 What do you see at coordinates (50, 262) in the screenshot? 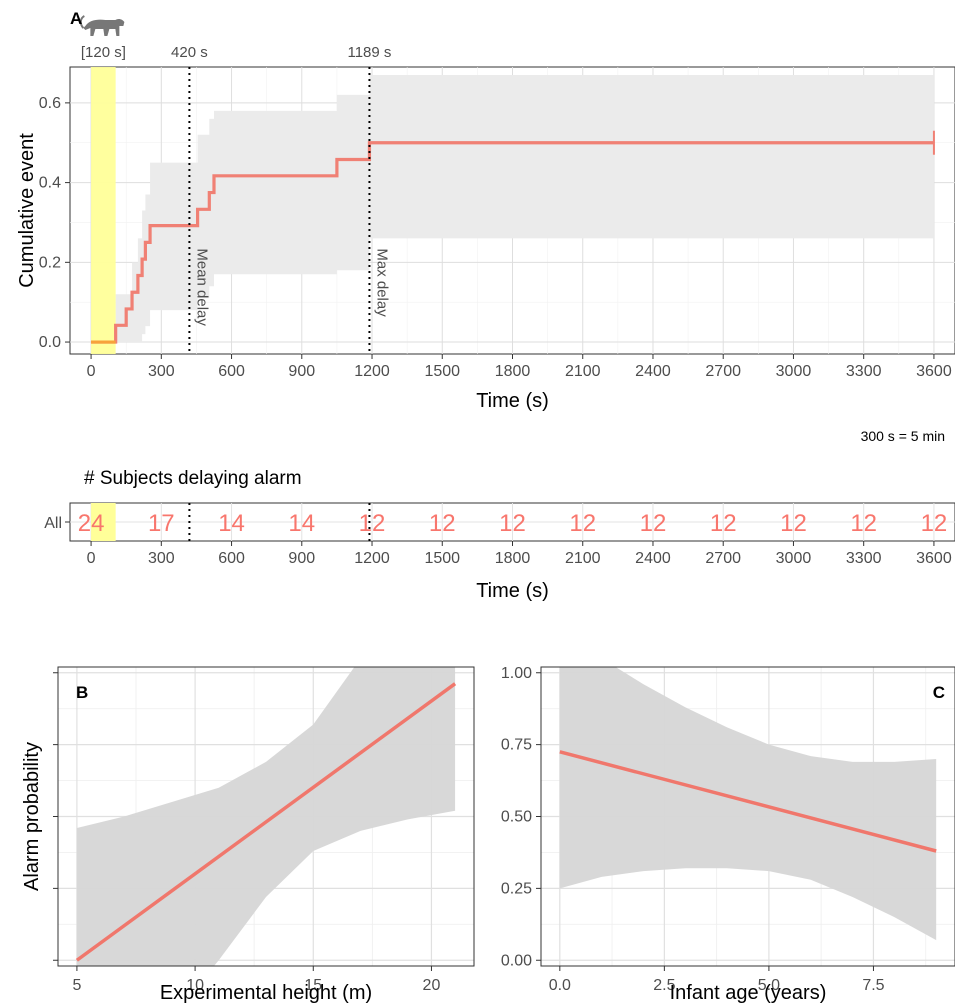
I see `y-tick-label: 0.2` at bounding box center [50, 262].